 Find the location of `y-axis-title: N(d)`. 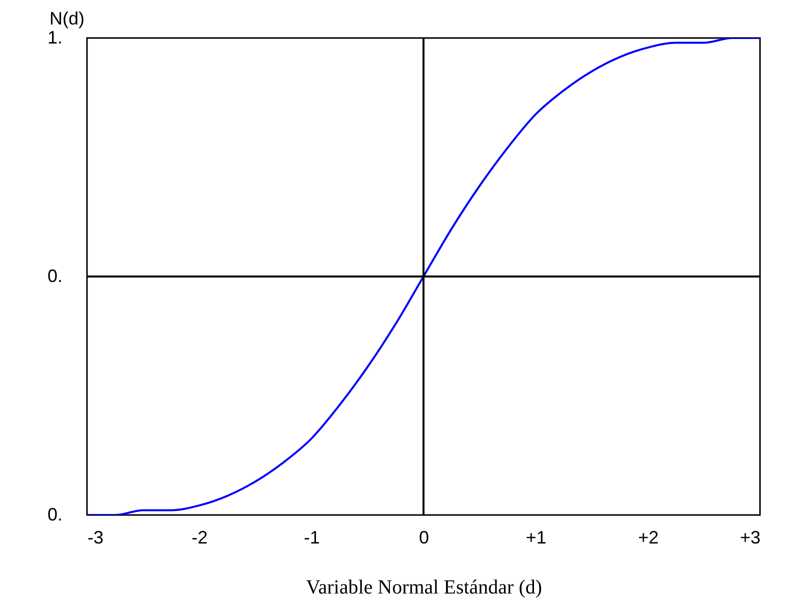

y-axis-title: N(d) is located at coordinates (67, 18).